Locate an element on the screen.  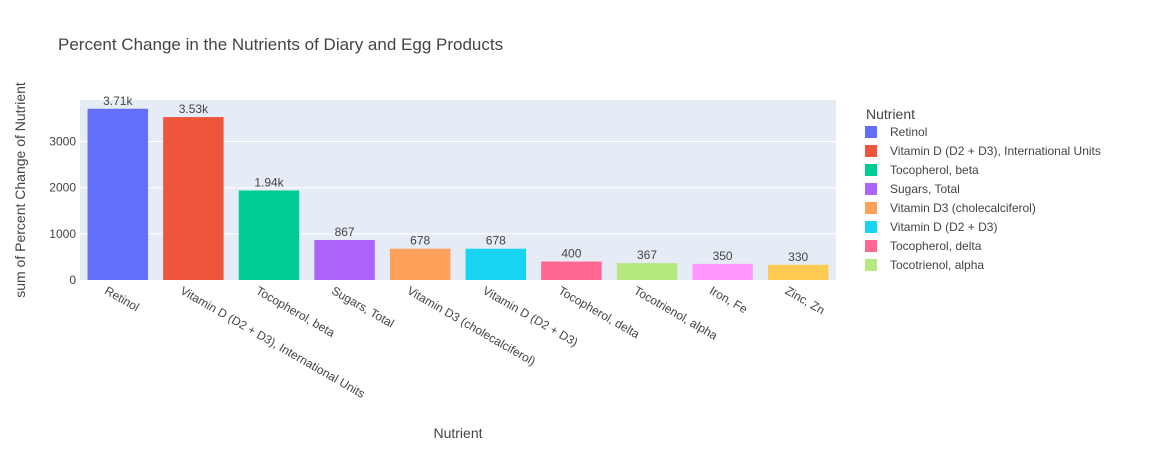
legend-label: Tocotrienol, alpha is located at coordinates (937, 265).